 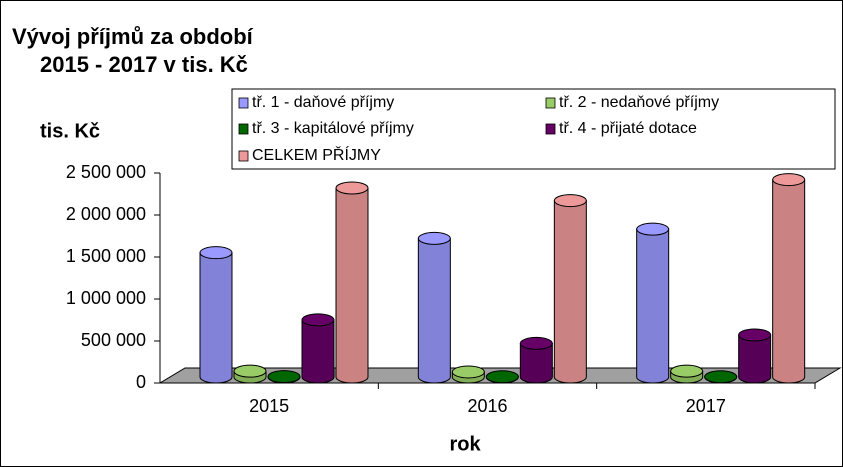 I want to click on y-tick-label: 1 000 000, so click(x=106, y=298).